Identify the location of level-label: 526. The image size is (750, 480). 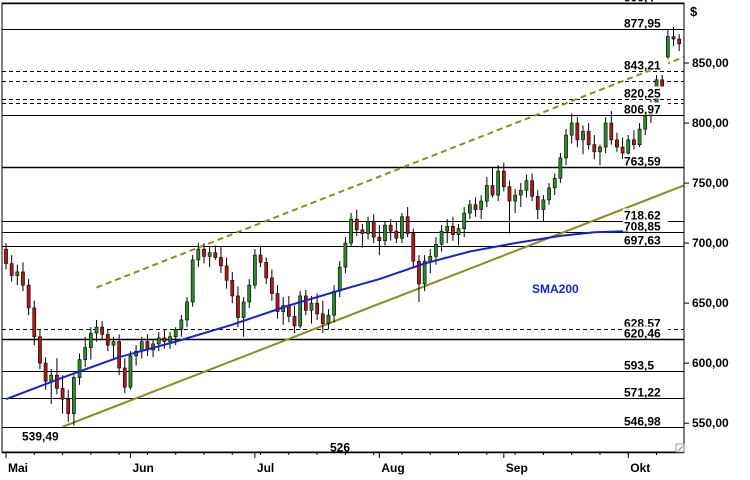
(340, 448).